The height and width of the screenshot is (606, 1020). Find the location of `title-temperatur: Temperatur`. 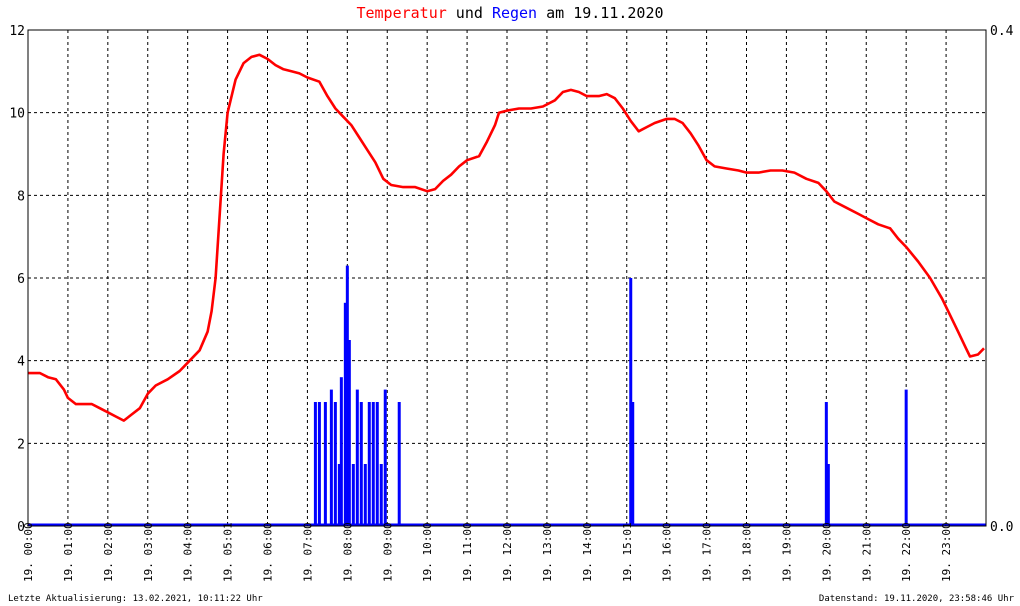

title-temperatur: Temperatur is located at coordinates (401, 13).